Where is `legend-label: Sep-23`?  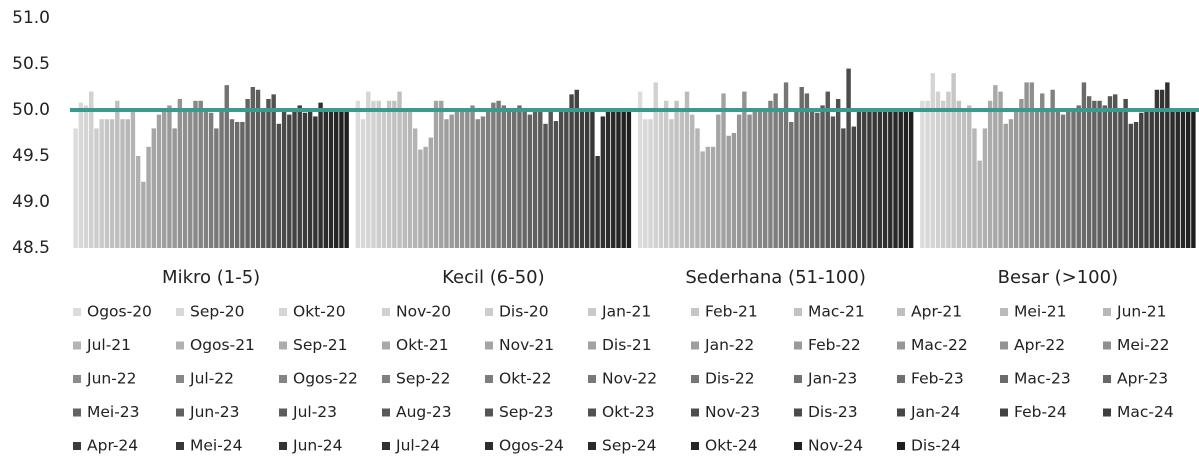 legend-label: Sep-23 is located at coordinates (526, 412).